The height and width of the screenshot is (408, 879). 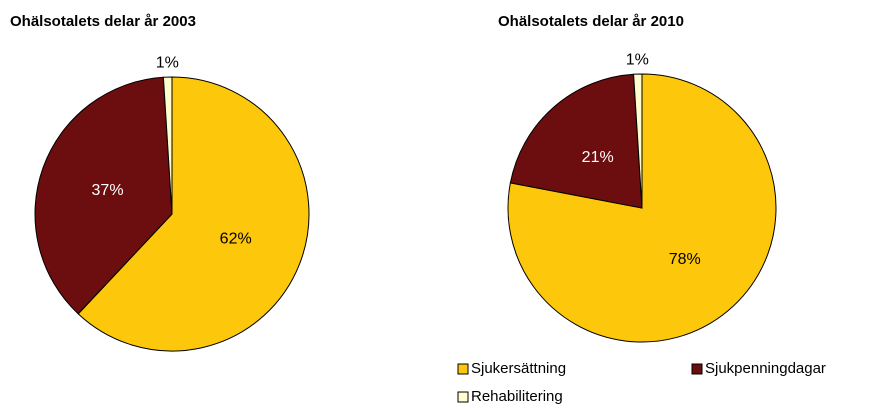 What do you see at coordinates (236, 238) in the screenshot?
I see `data-label: 62%` at bounding box center [236, 238].